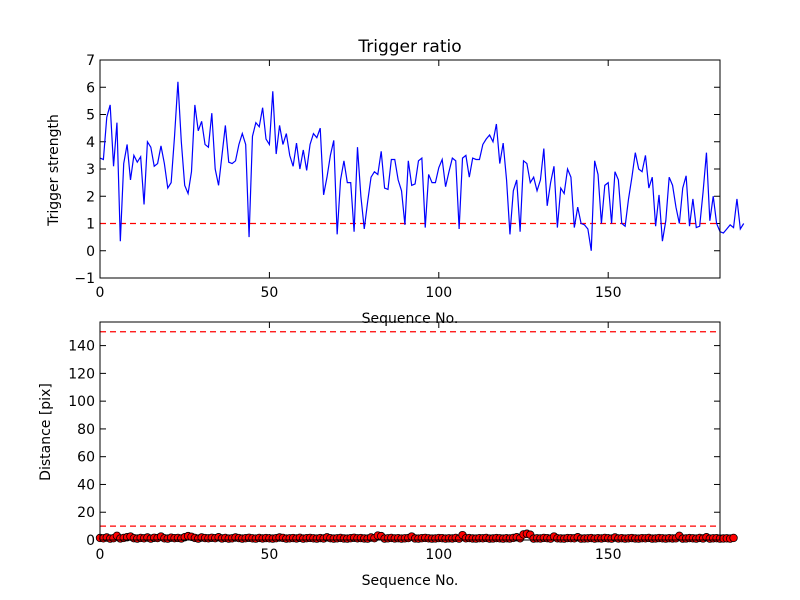  I want to click on y-tick-label: 6, so click(90, 88).